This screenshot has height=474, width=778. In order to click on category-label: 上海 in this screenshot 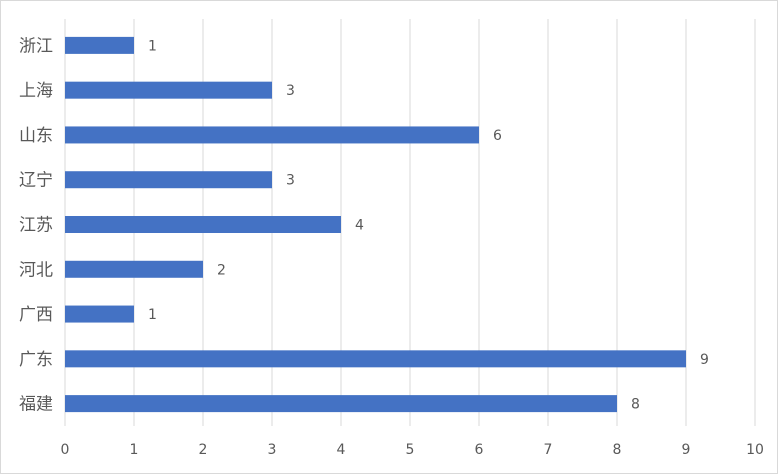, I will do `click(36, 91)`.